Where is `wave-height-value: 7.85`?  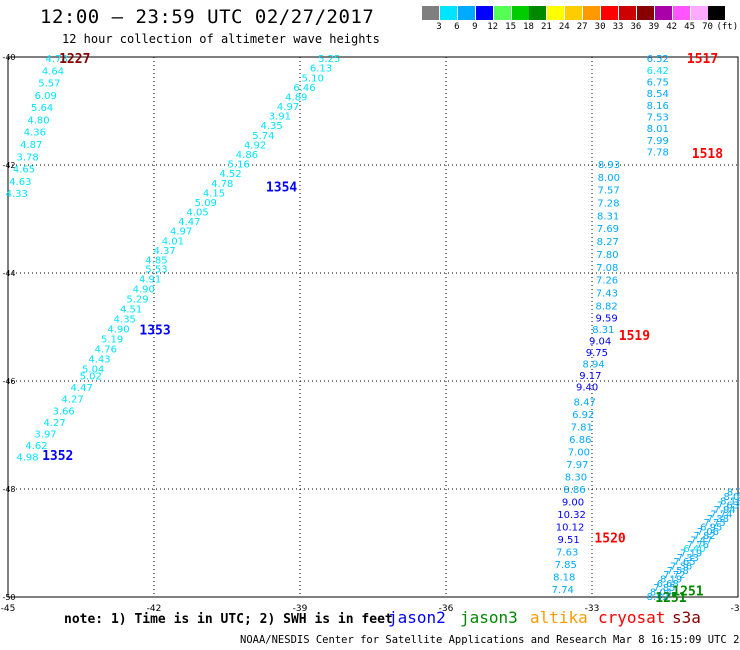
wave-height-value: 7.85 is located at coordinates (664, 588).